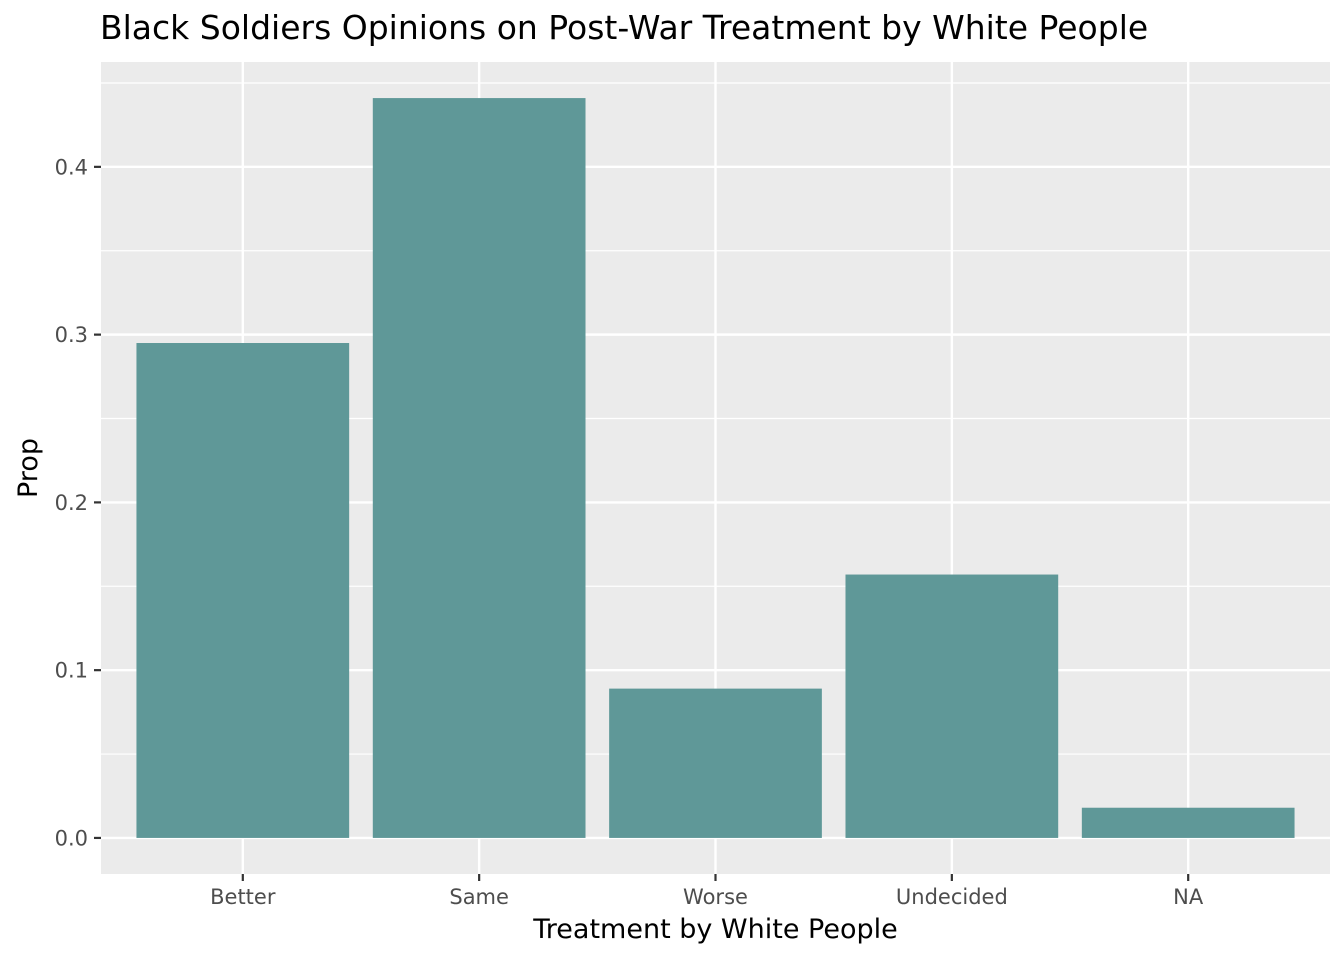 This screenshot has height=960, width=1344. Describe the element at coordinates (71, 503) in the screenshot. I see `y-tick-label: 0.2` at that location.